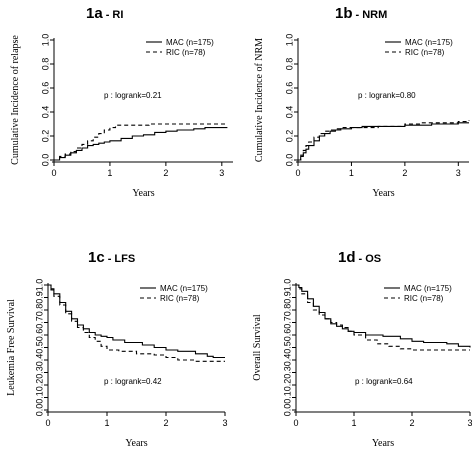 Image resolution: width=472 pixels, height=464 pixels. I want to click on y-axis-label: Cumulative Incidence of relapse, so click(15, 100).